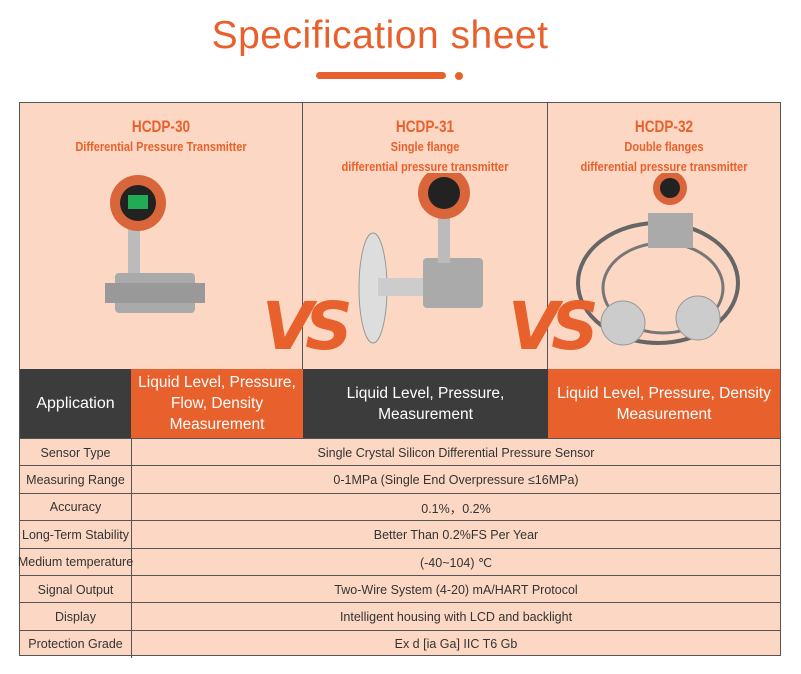 The height and width of the screenshot is (674, 801). Describe the element at coordinates (76, 590) in the screenshot. I see `spec-label: Signal Output` at that location.